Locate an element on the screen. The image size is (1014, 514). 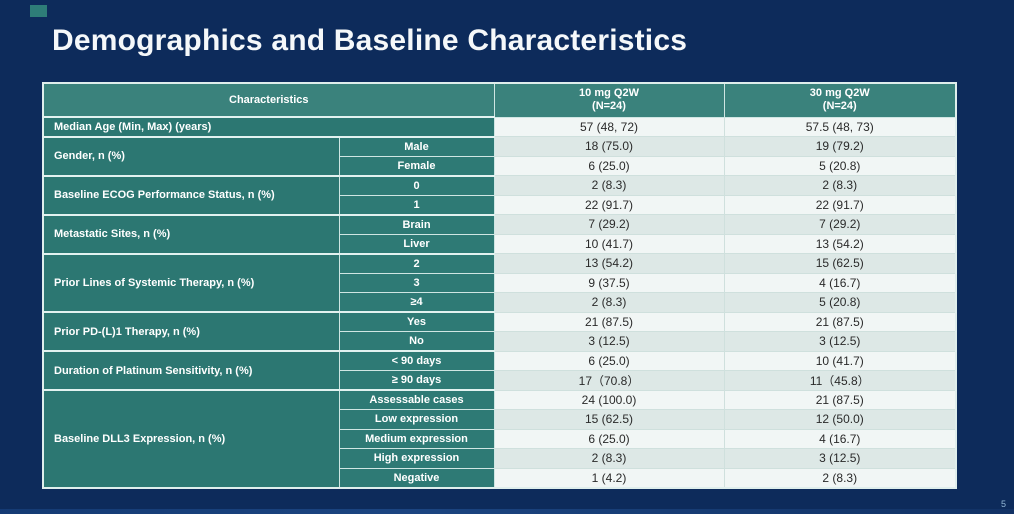
dose-label-10mg: 10 mg Q2W is located at coordinates (609, 93).